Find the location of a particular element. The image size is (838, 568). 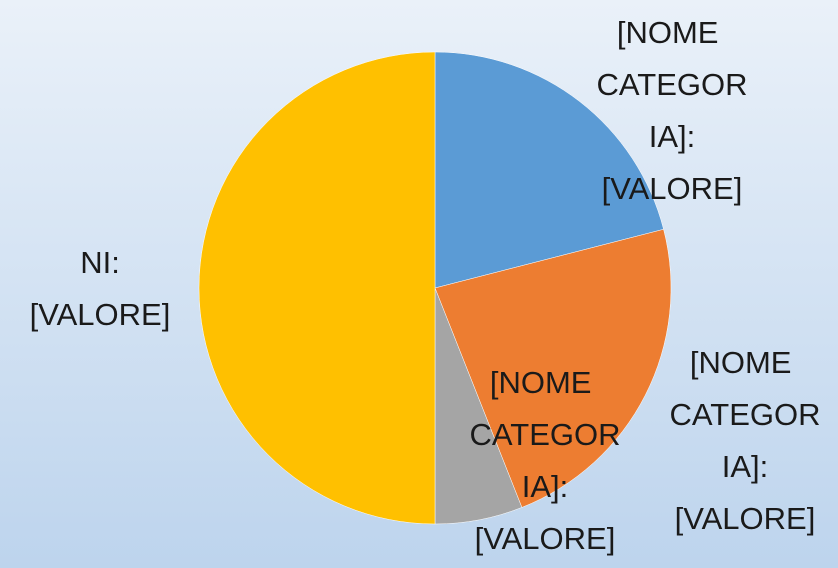

category-label: NI: is located at coordinates (100, 262).